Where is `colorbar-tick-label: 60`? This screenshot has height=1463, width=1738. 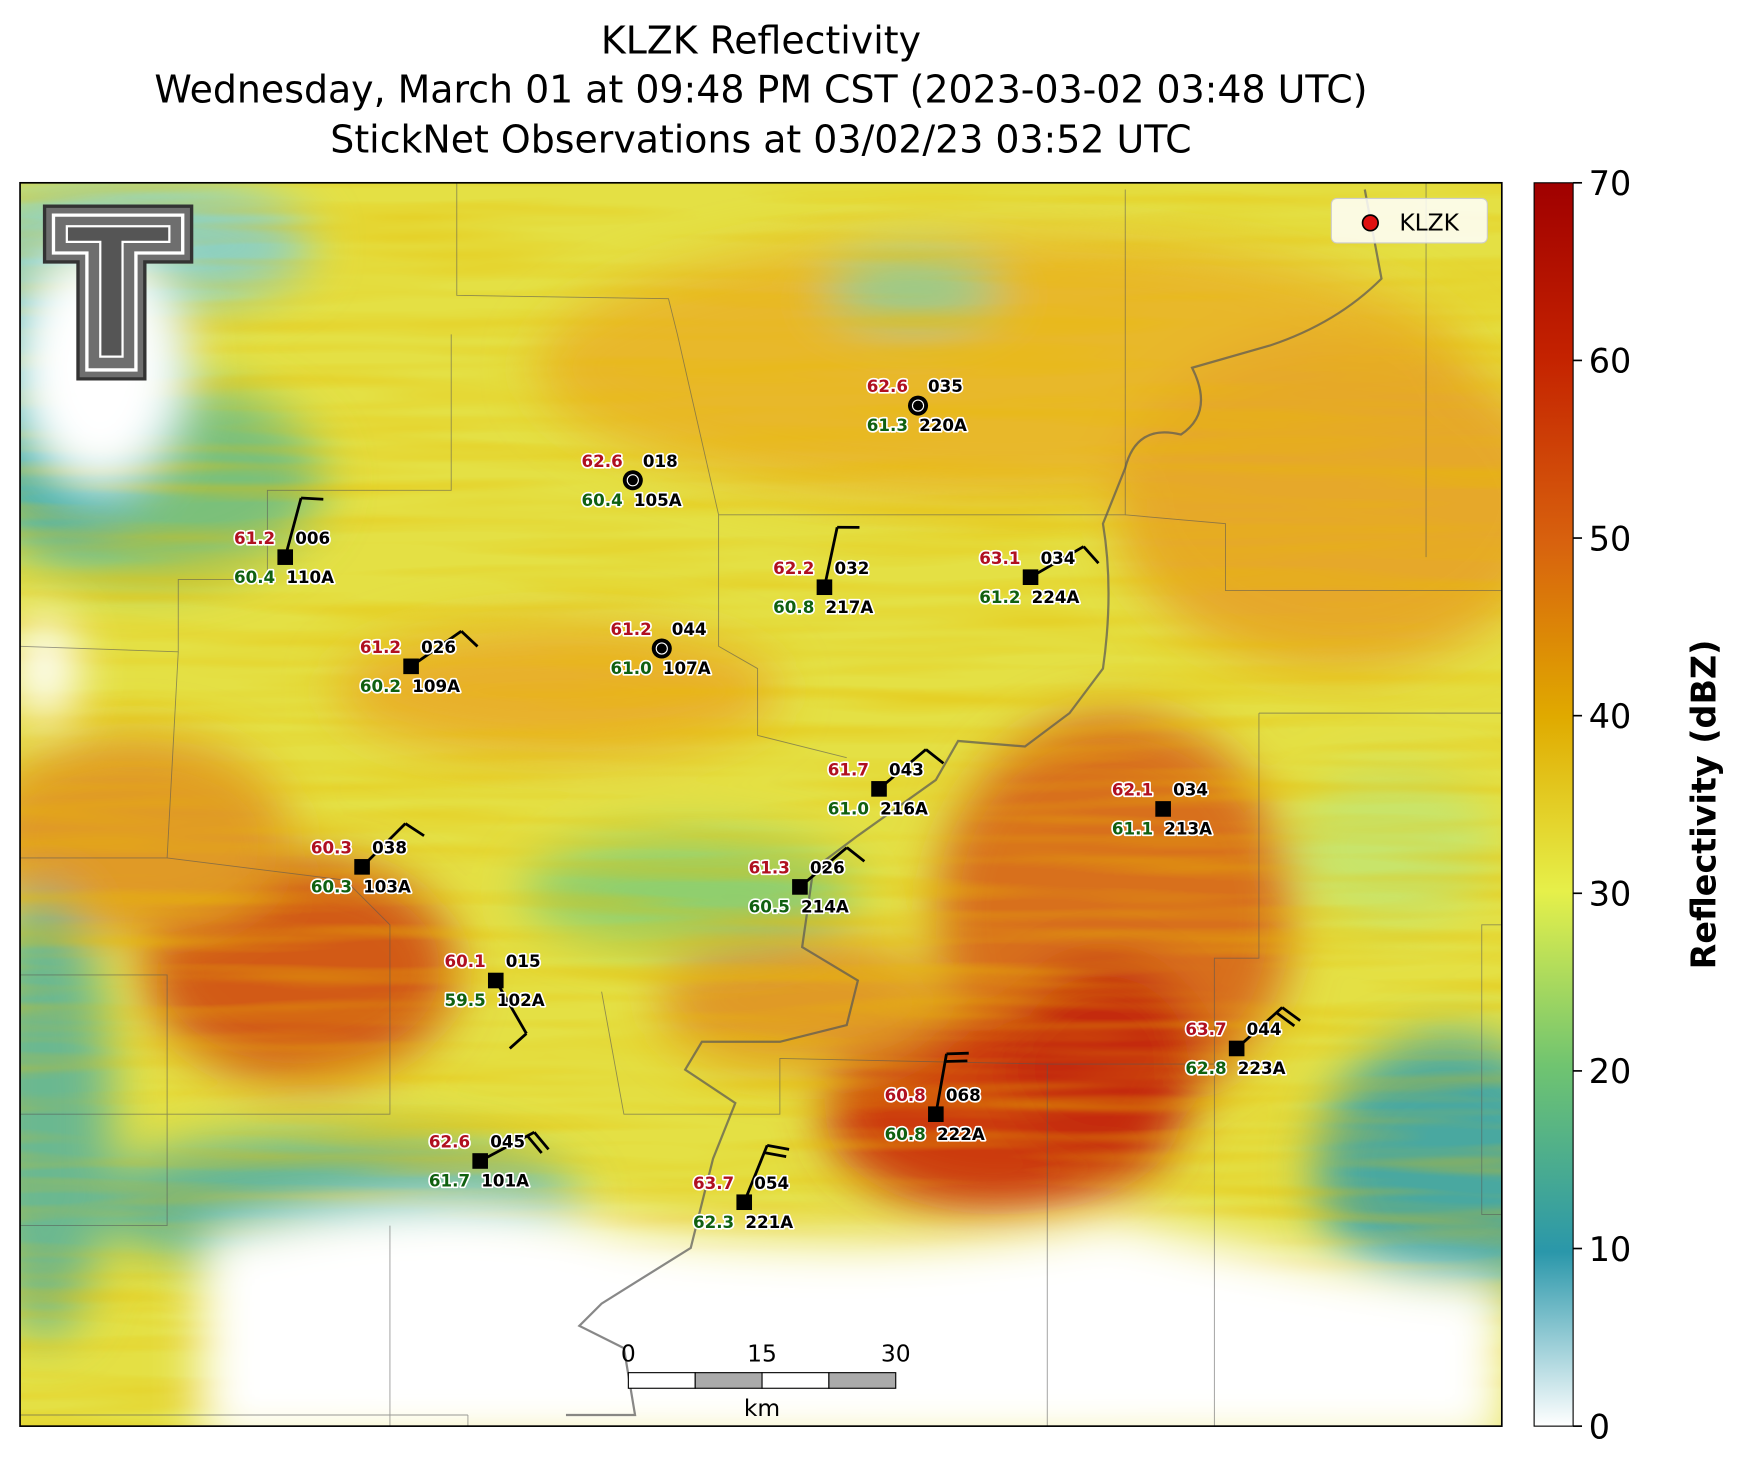 colorbar-tick-label: 60 is located at coordinates (1610, 361).